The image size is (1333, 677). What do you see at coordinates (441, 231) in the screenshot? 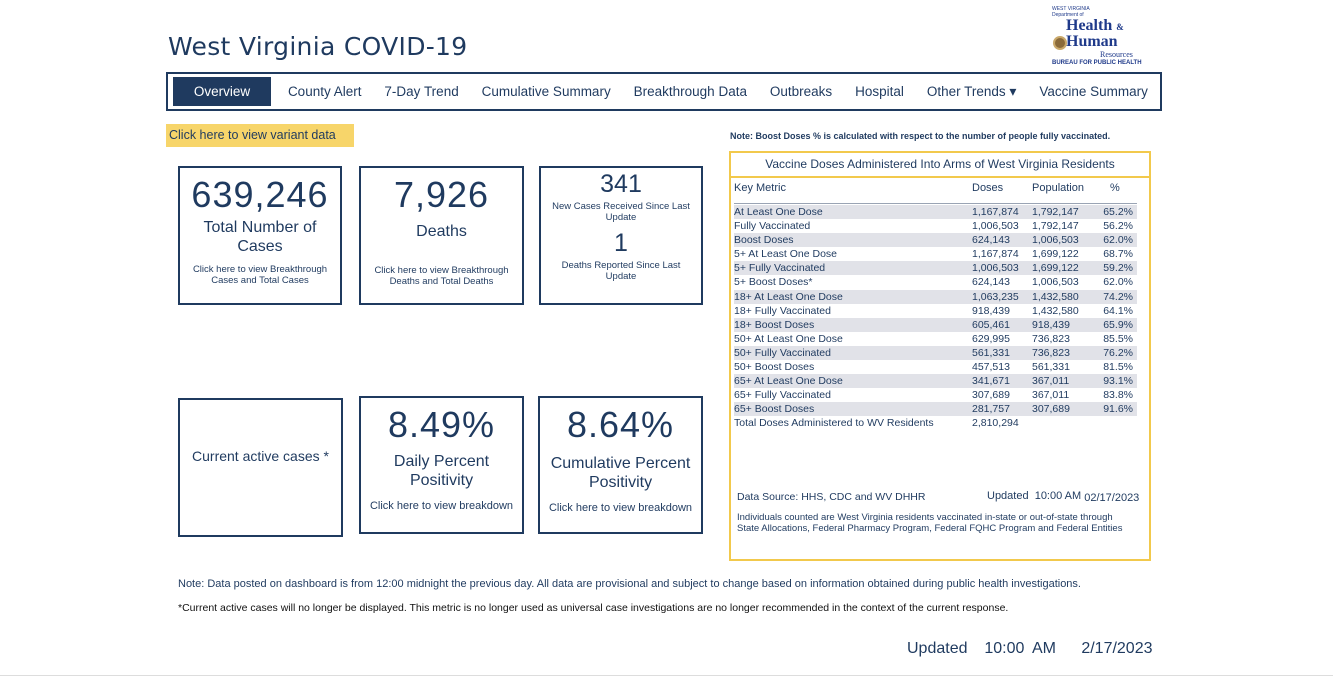
I see `deaths-label: Deaths` at bounding box center [441, 231].